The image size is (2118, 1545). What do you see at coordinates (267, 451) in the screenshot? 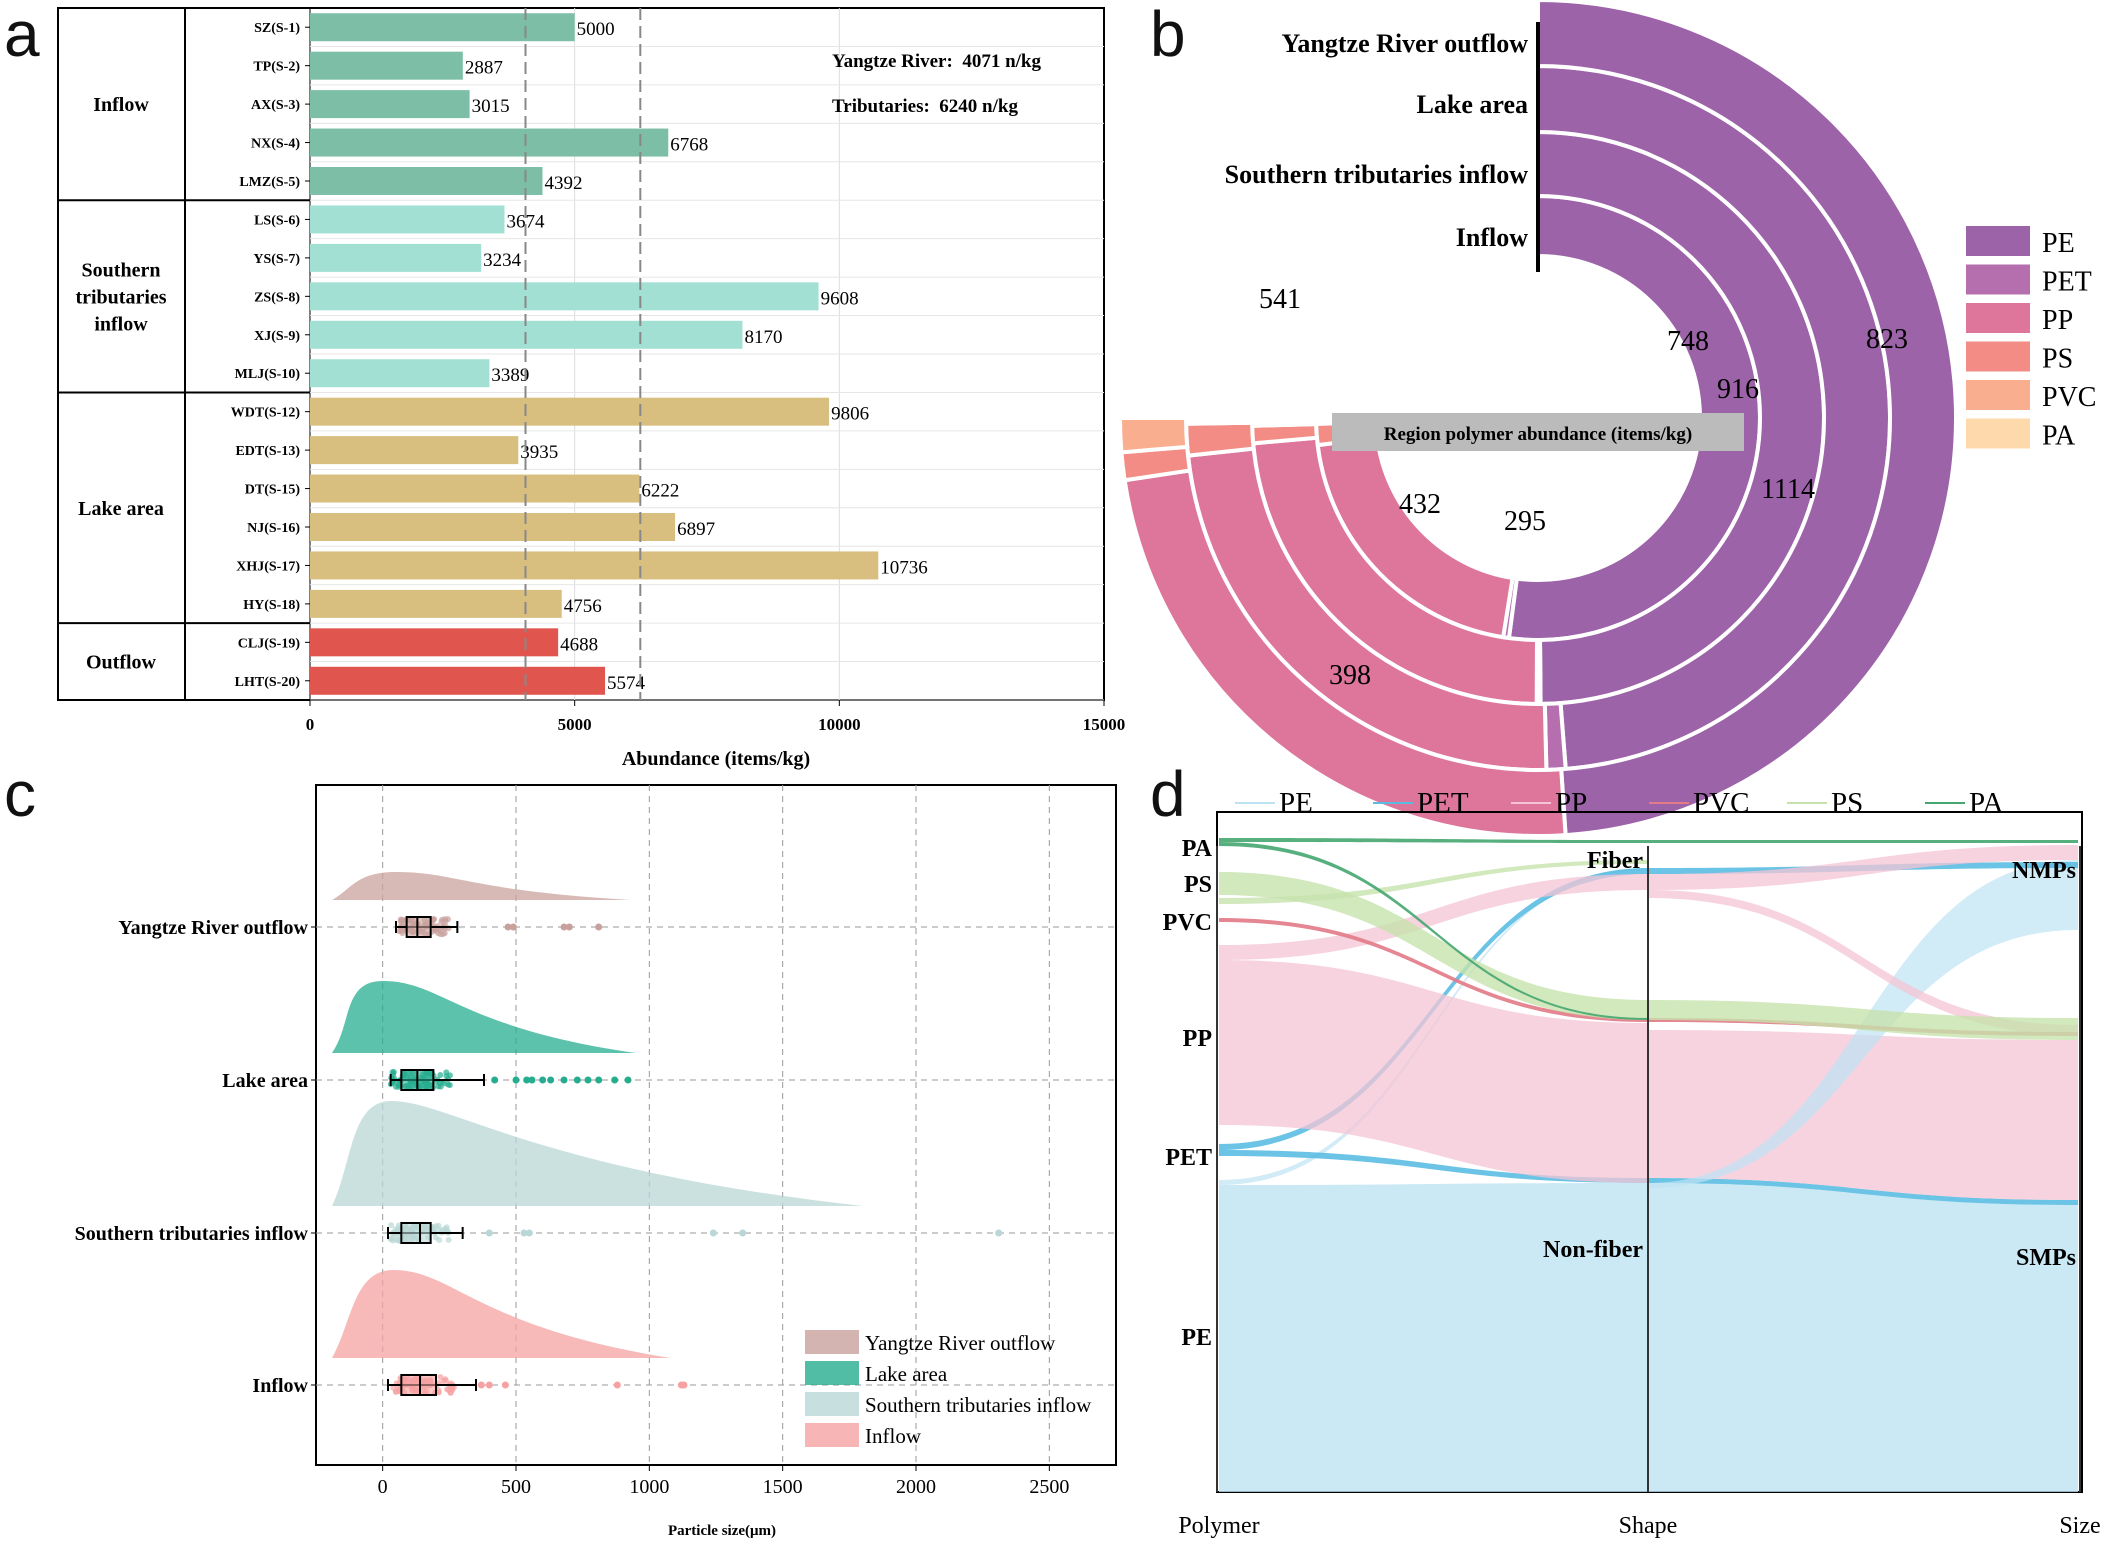
I see `panel-a-site-label: EDT(S-13)` at bounding box center [267, 451].